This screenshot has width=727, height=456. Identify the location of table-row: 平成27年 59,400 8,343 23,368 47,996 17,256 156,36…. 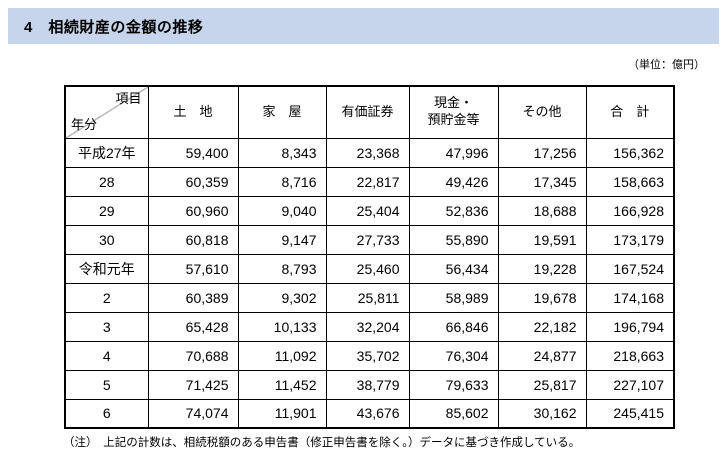
(369, 152).